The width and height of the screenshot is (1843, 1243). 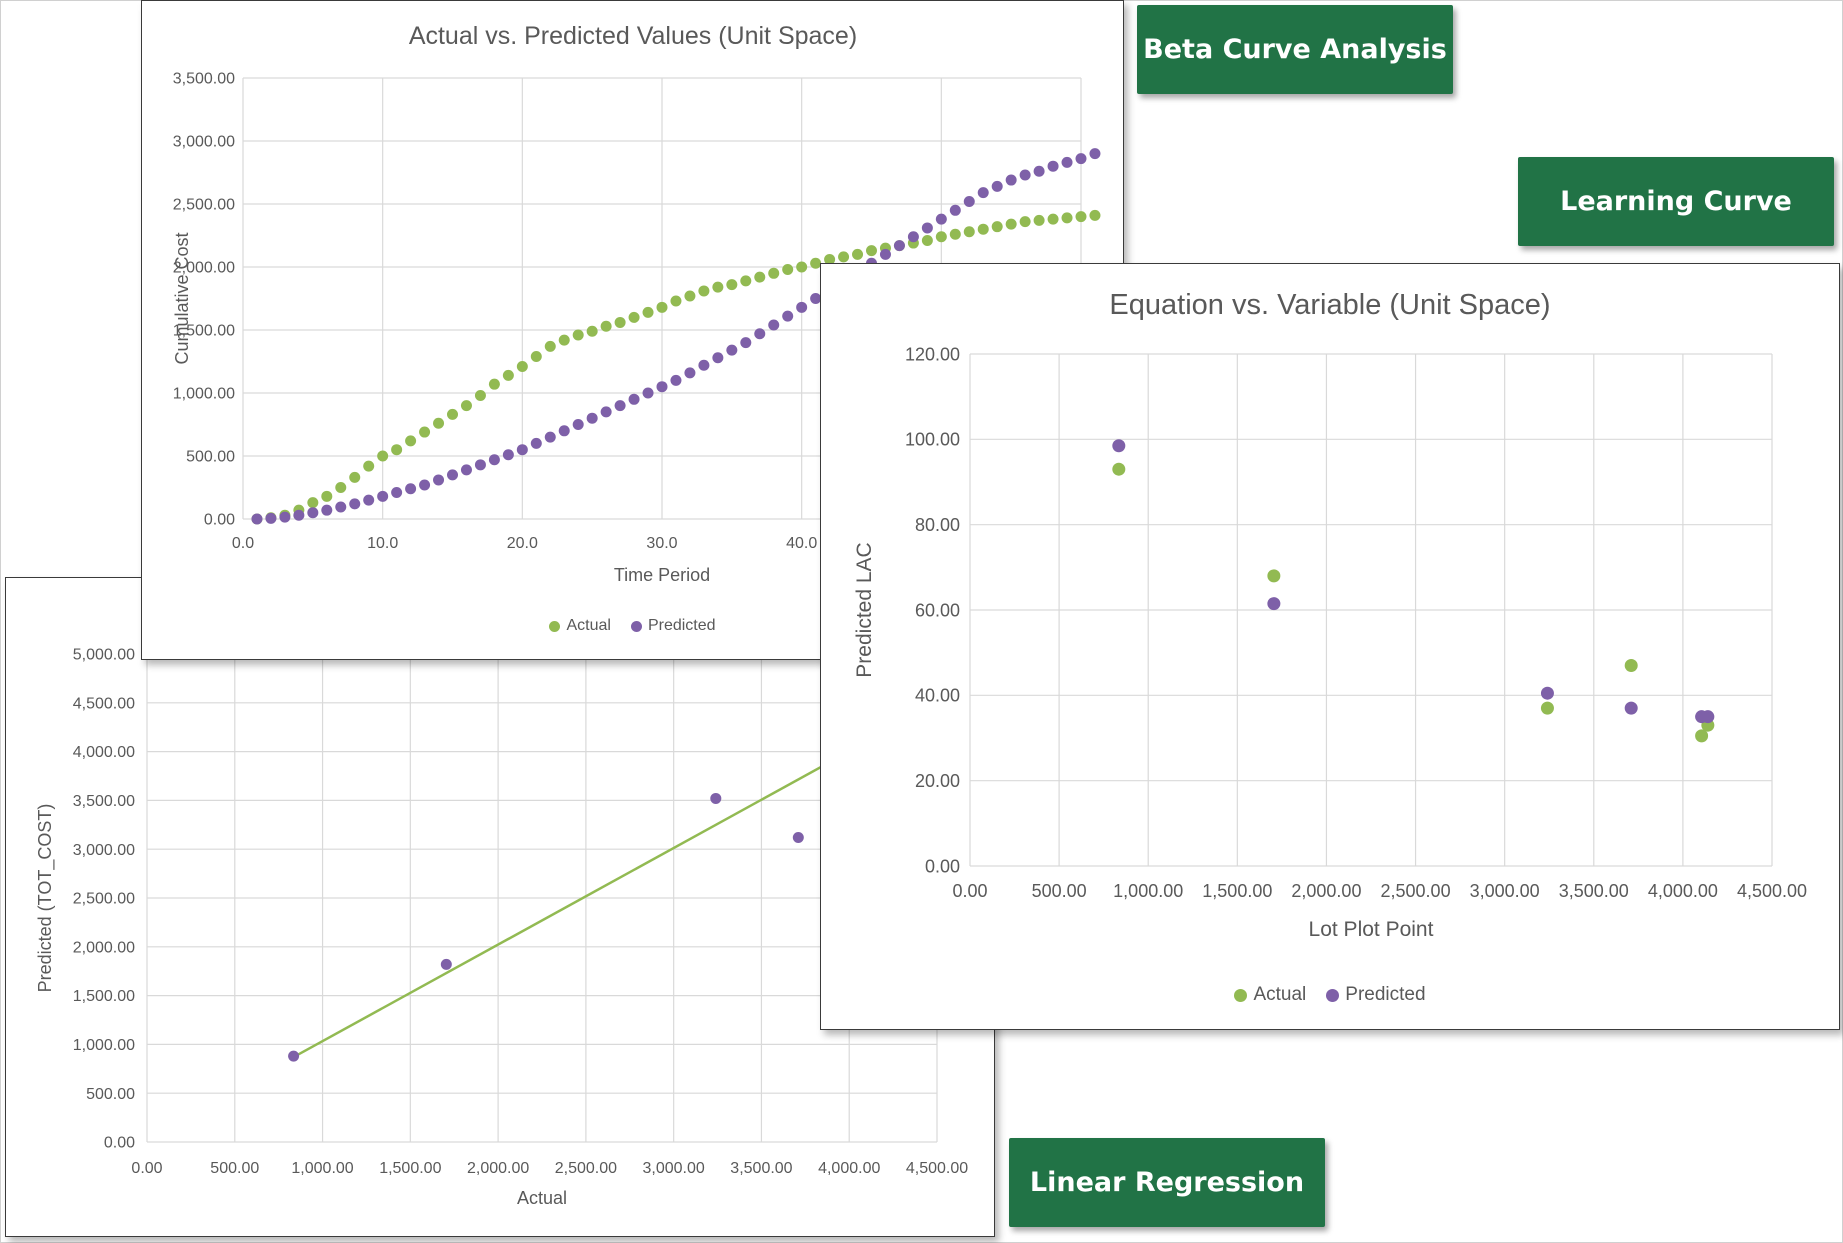 What do you see at coordinates (146, 1168) in the screenshot?
I see `x-tick-label: 0.00` at bounding box center [146, 1168].